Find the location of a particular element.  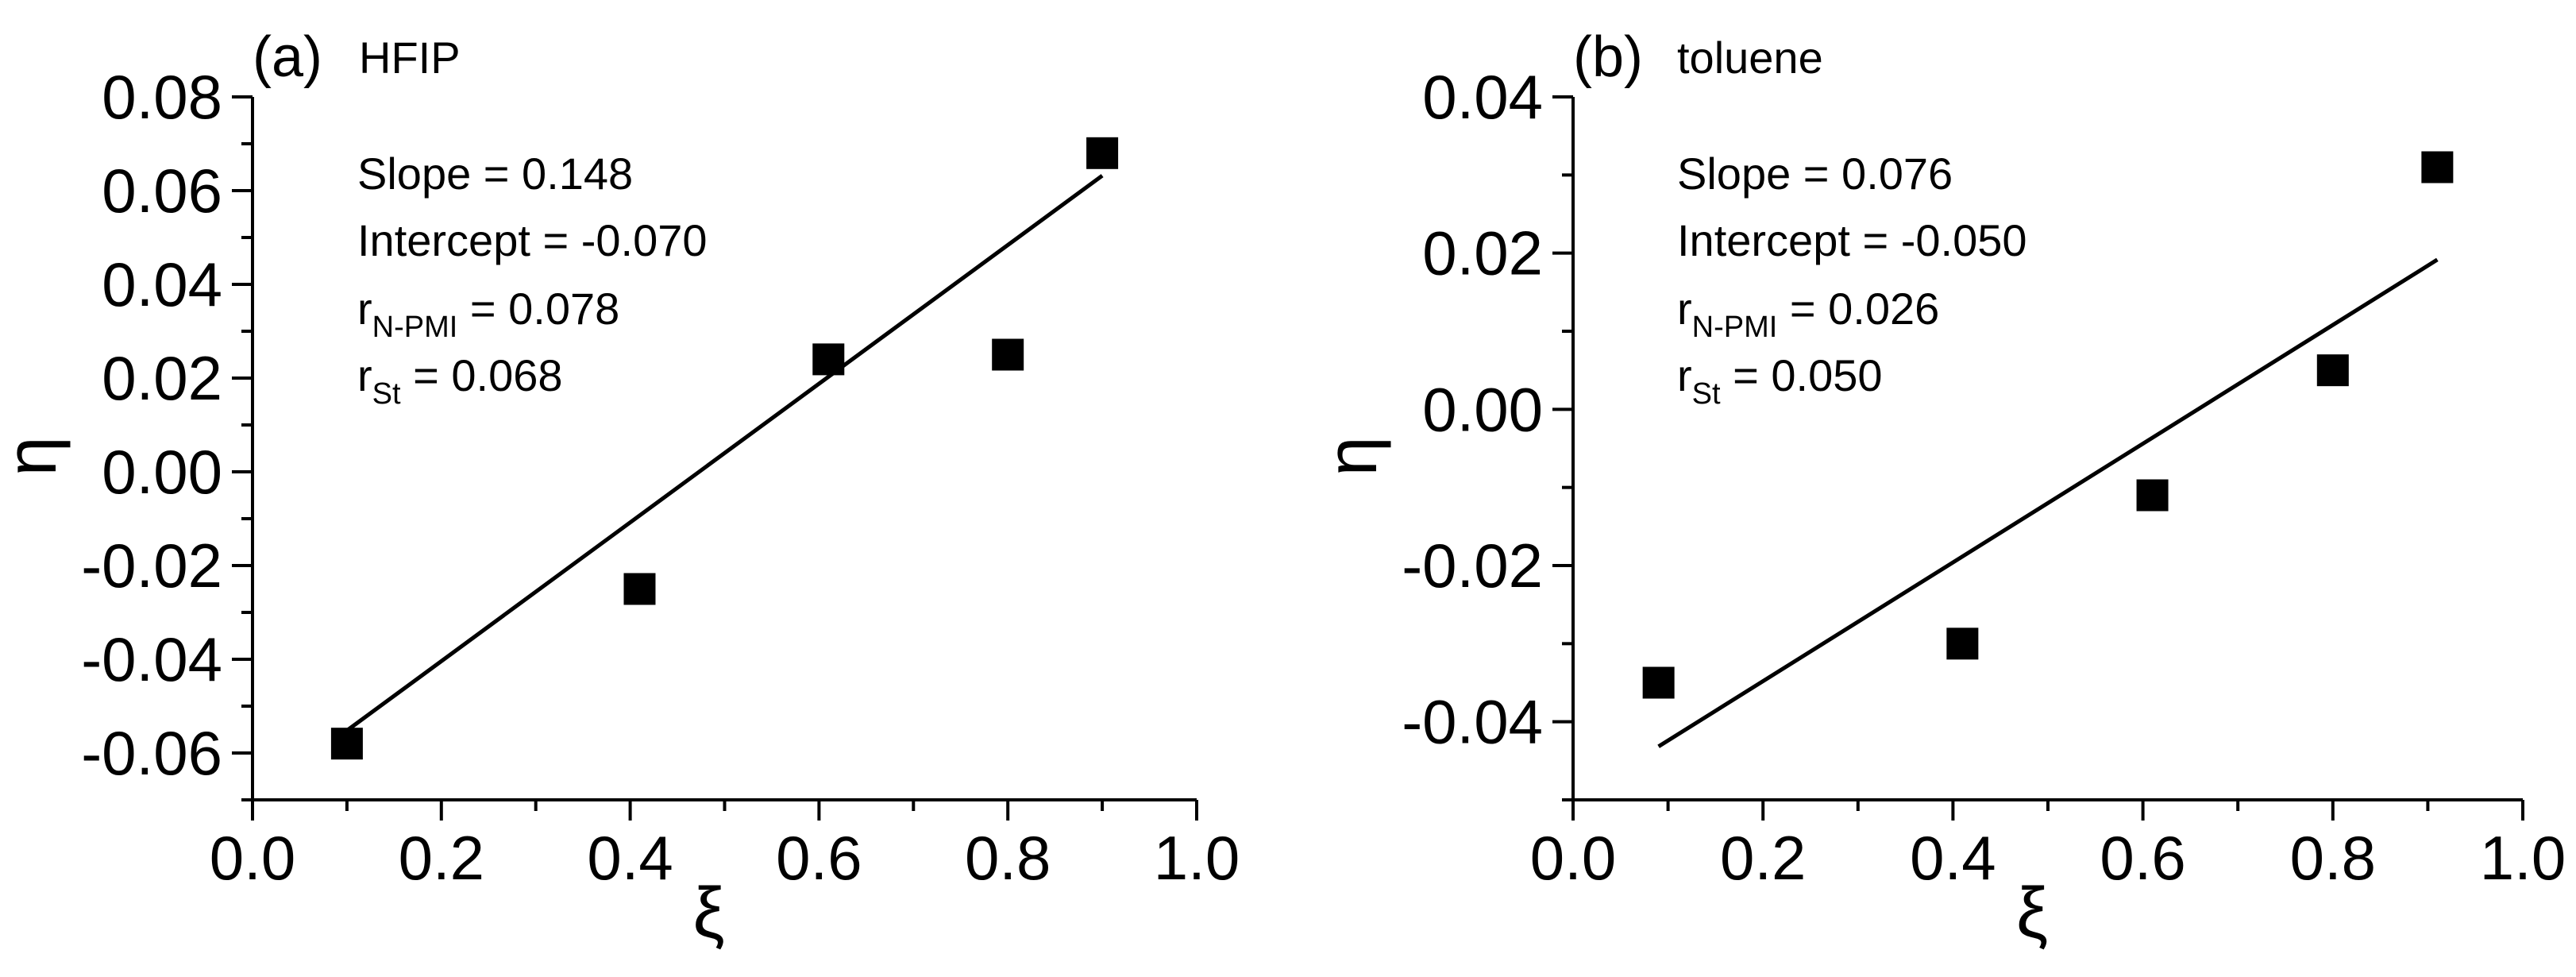

r-st-annotation: rSt = 0.068 is located at coordinates (460, 380).